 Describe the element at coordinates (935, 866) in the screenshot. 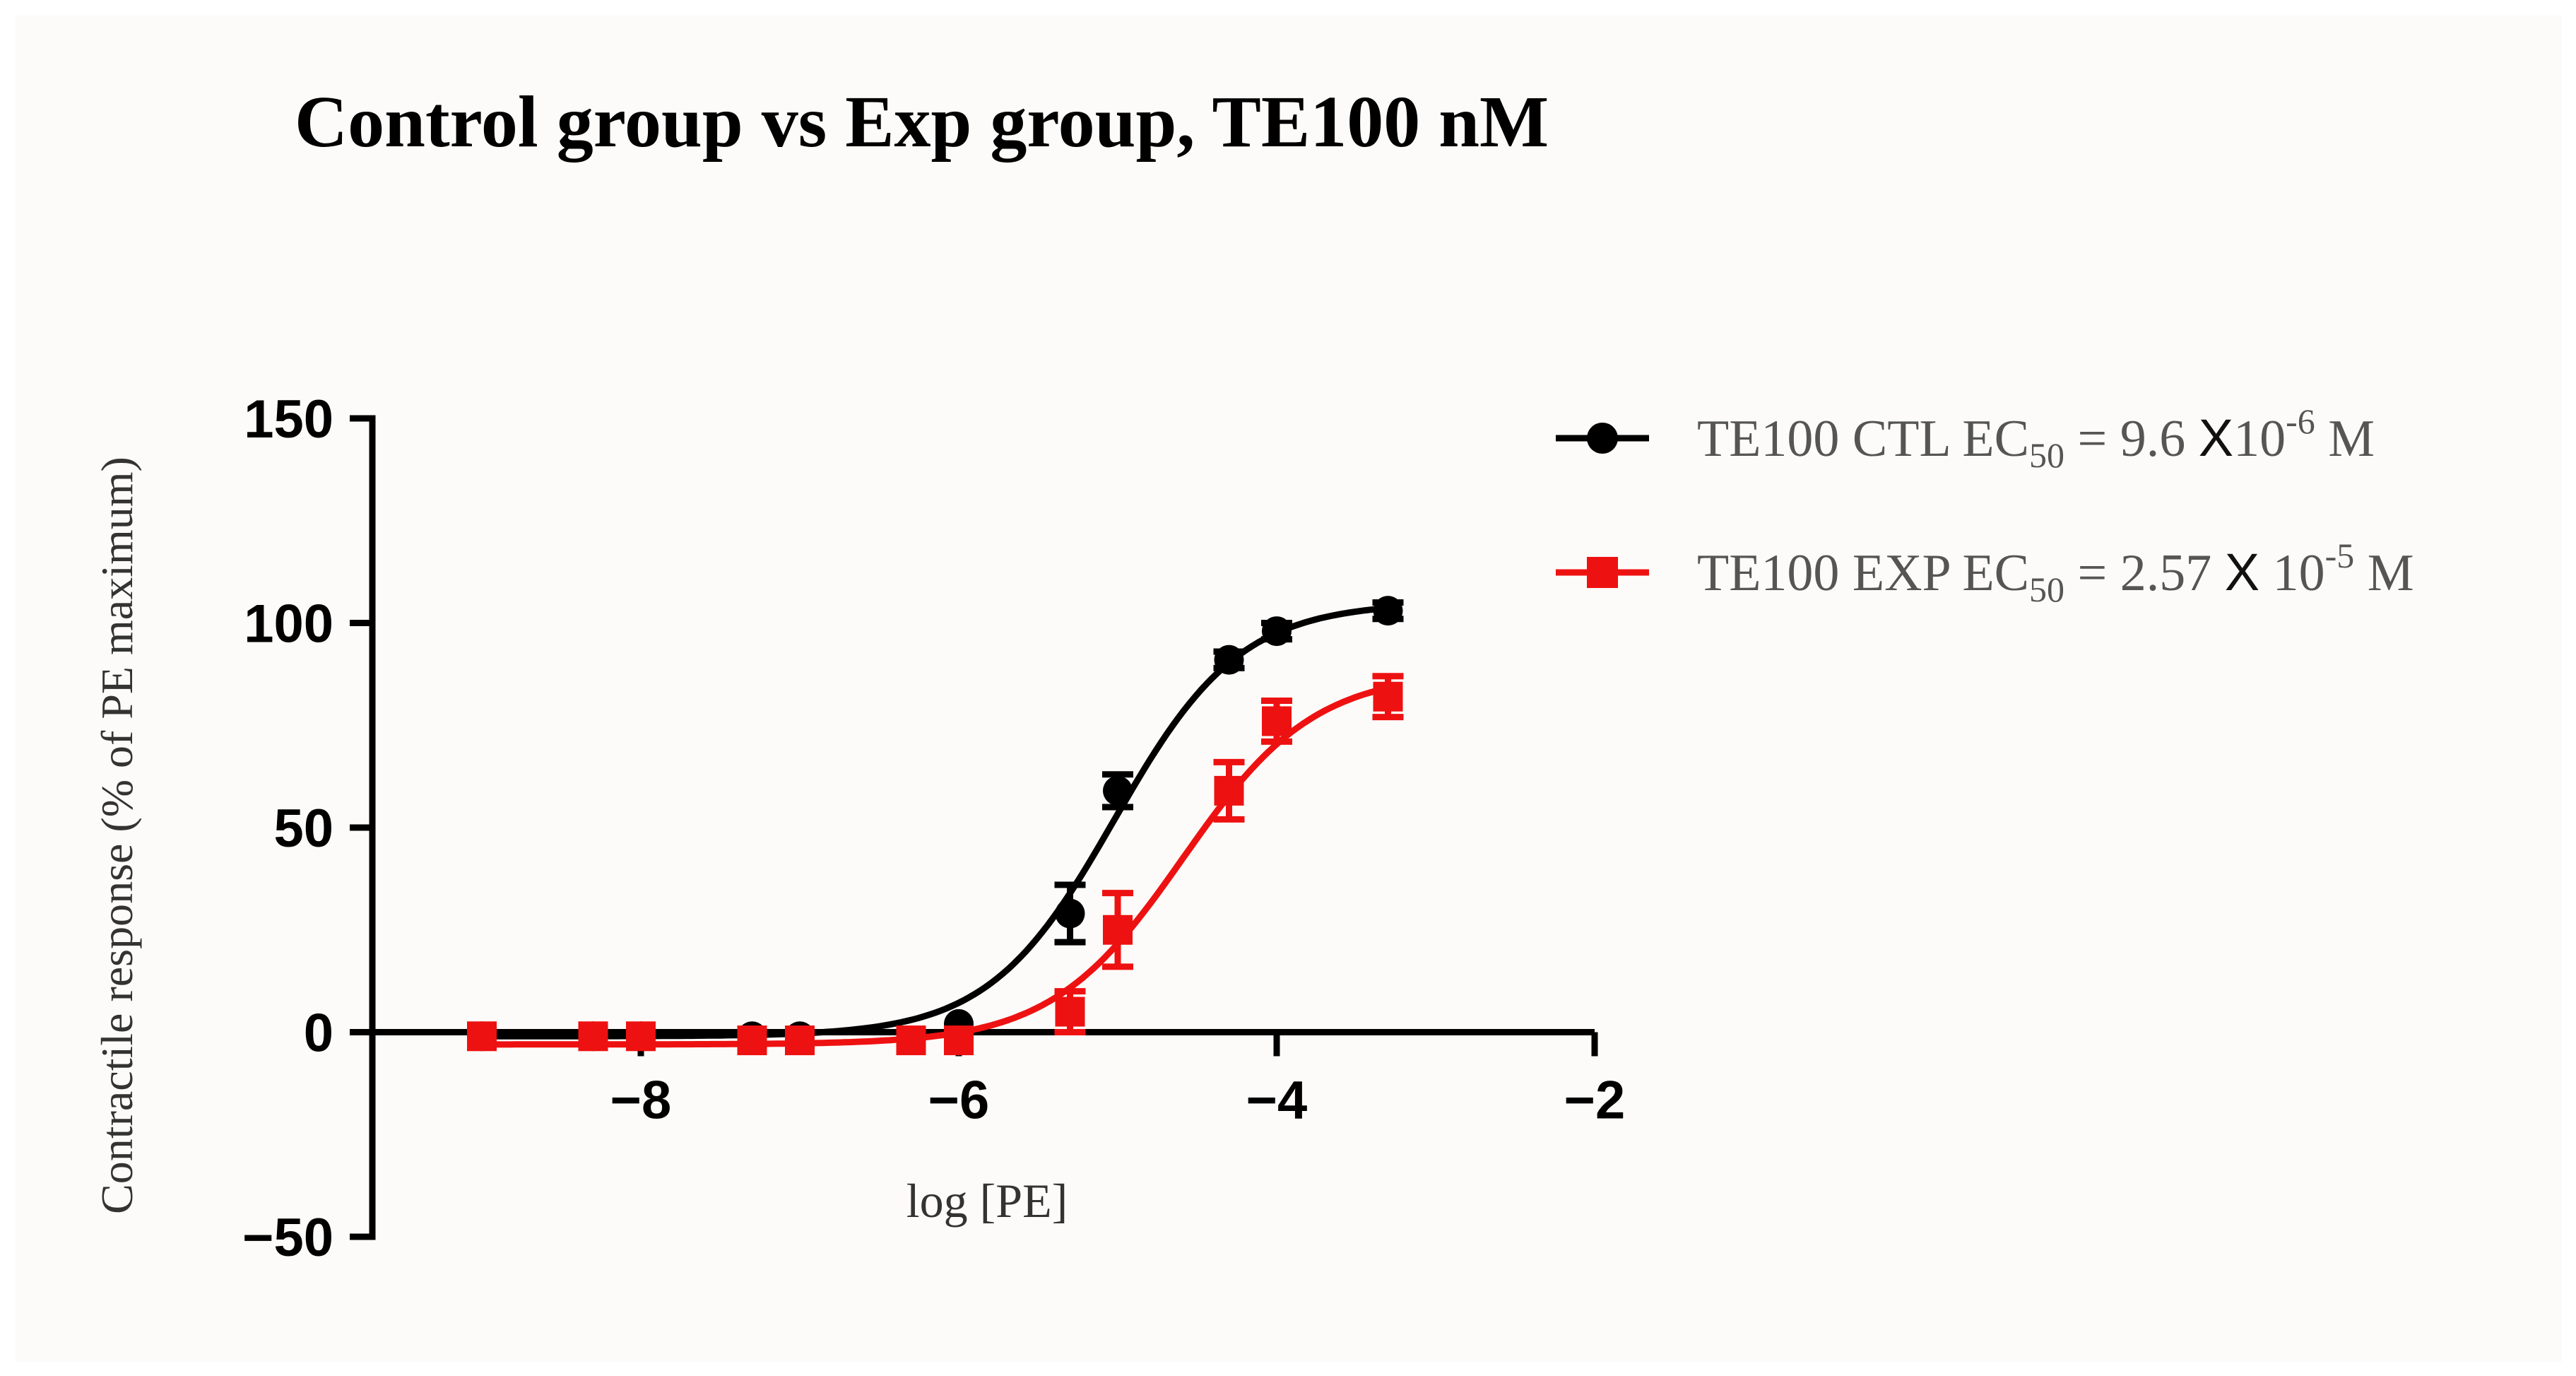

I see `fit-curve-exp` at that location.